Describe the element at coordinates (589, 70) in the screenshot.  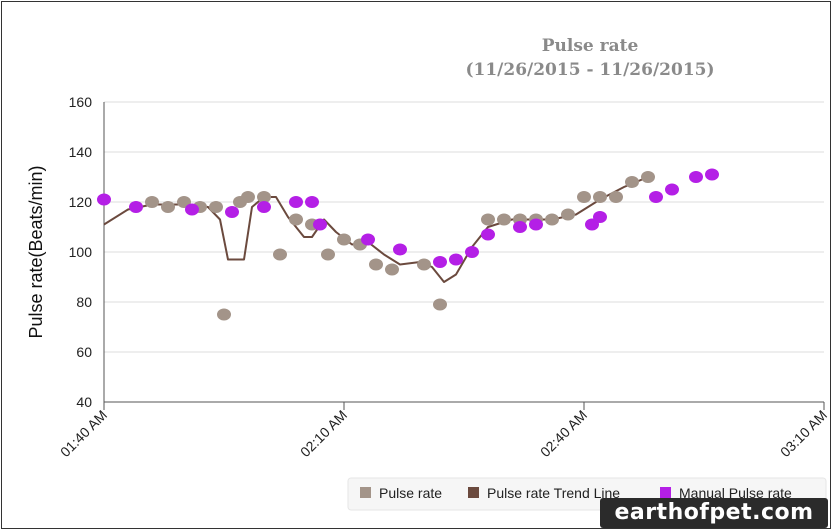
I see `chart-subtitle: (11/26/2015 - 11/26/2015)` at that location.